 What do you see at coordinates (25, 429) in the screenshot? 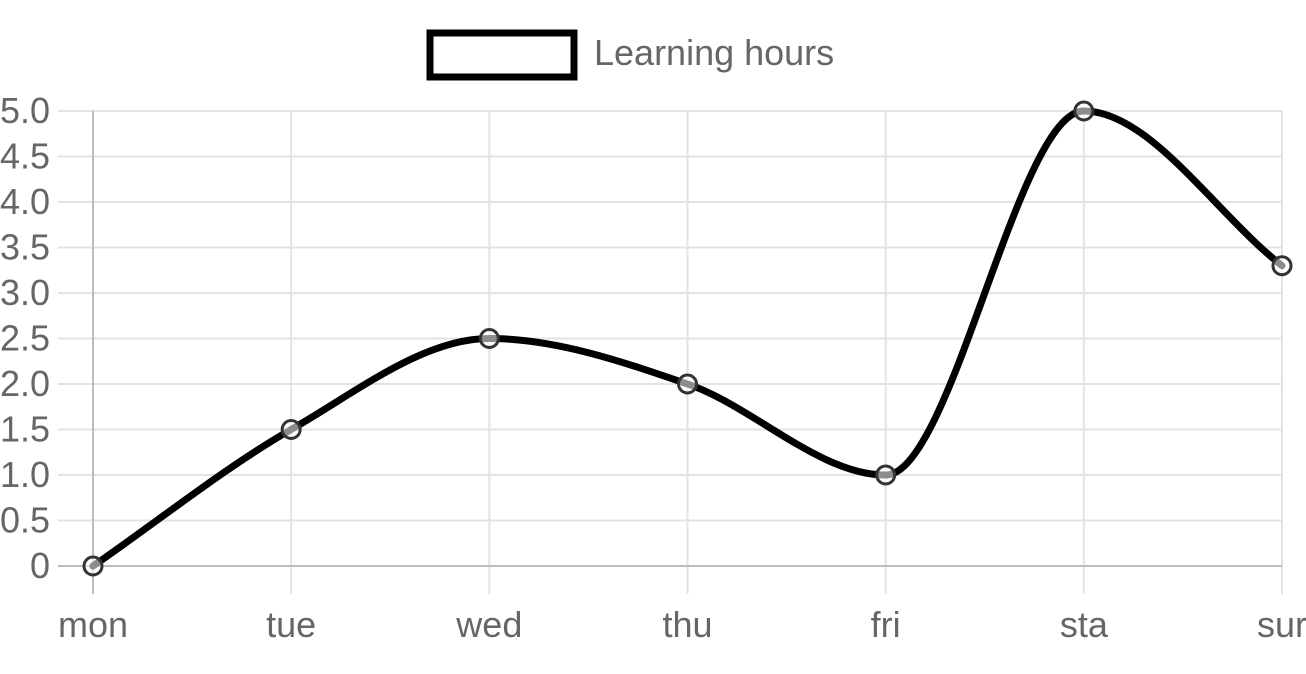
I see `y-tick-label: 1.5` at bounding box center [25, 429].